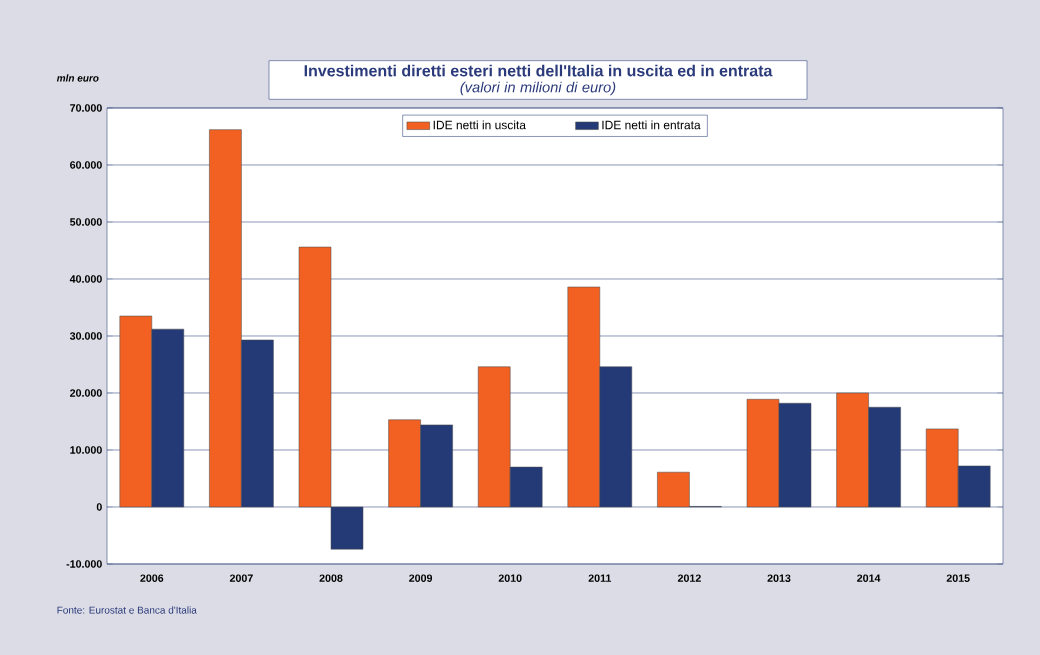 Image resolution: width=1040 pixels, height=655 pixels. I want to click on x-tick-label: 2015, so click(958, 578).